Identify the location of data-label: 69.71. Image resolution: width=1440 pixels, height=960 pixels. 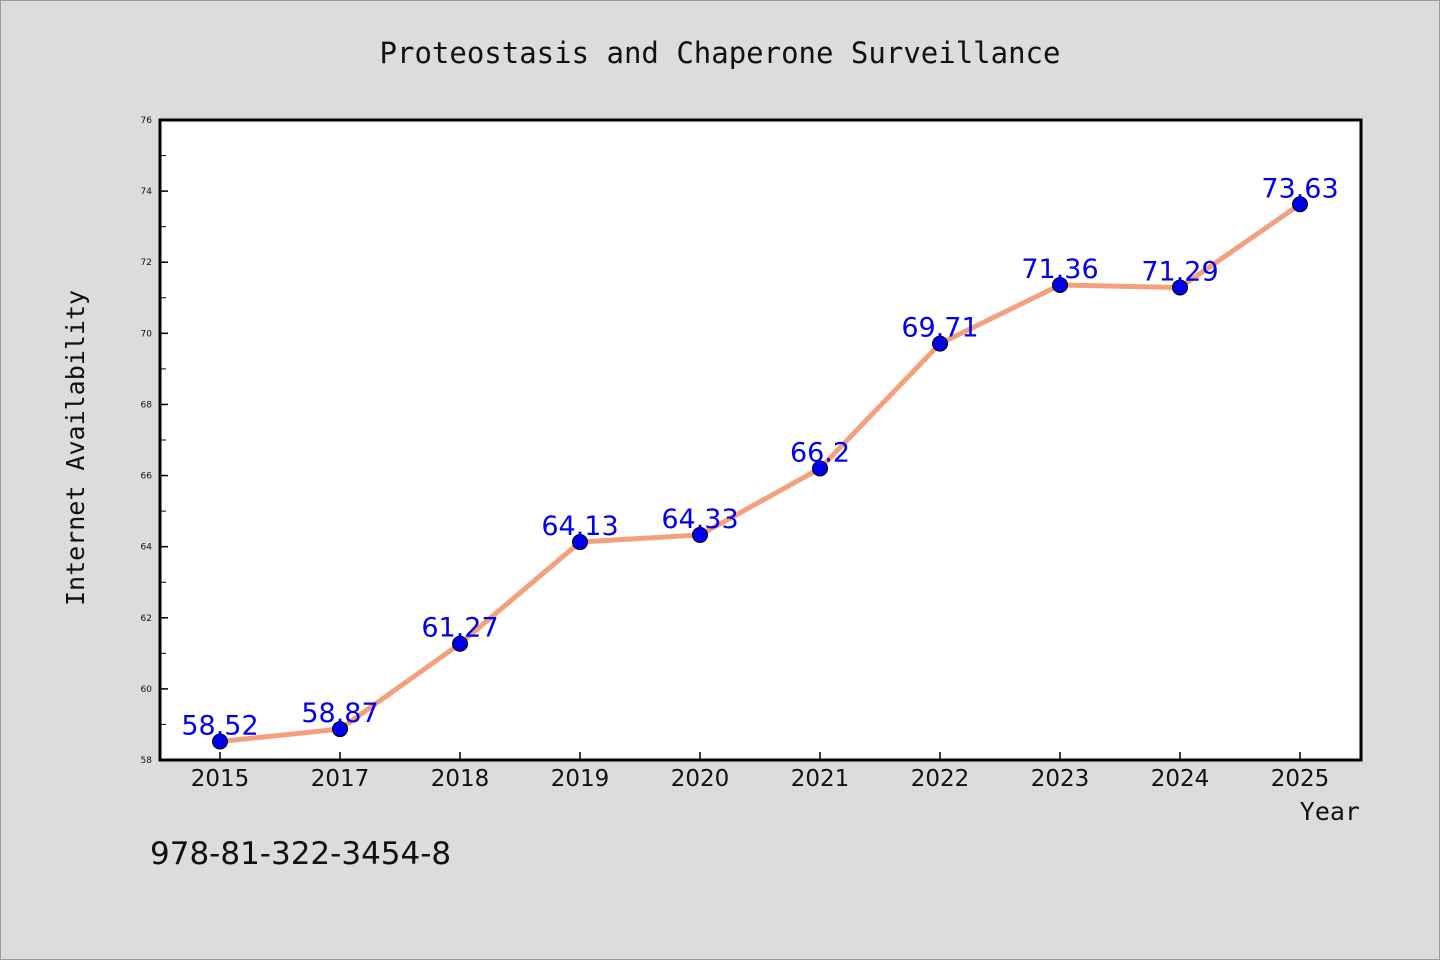
(939, 328).